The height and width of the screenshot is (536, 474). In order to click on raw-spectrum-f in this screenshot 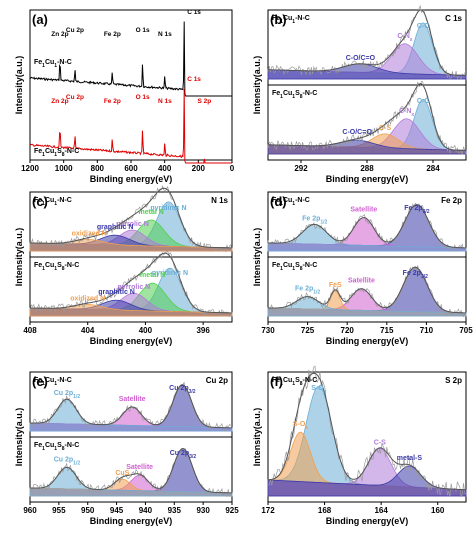, I will do `click(367, 431)`.